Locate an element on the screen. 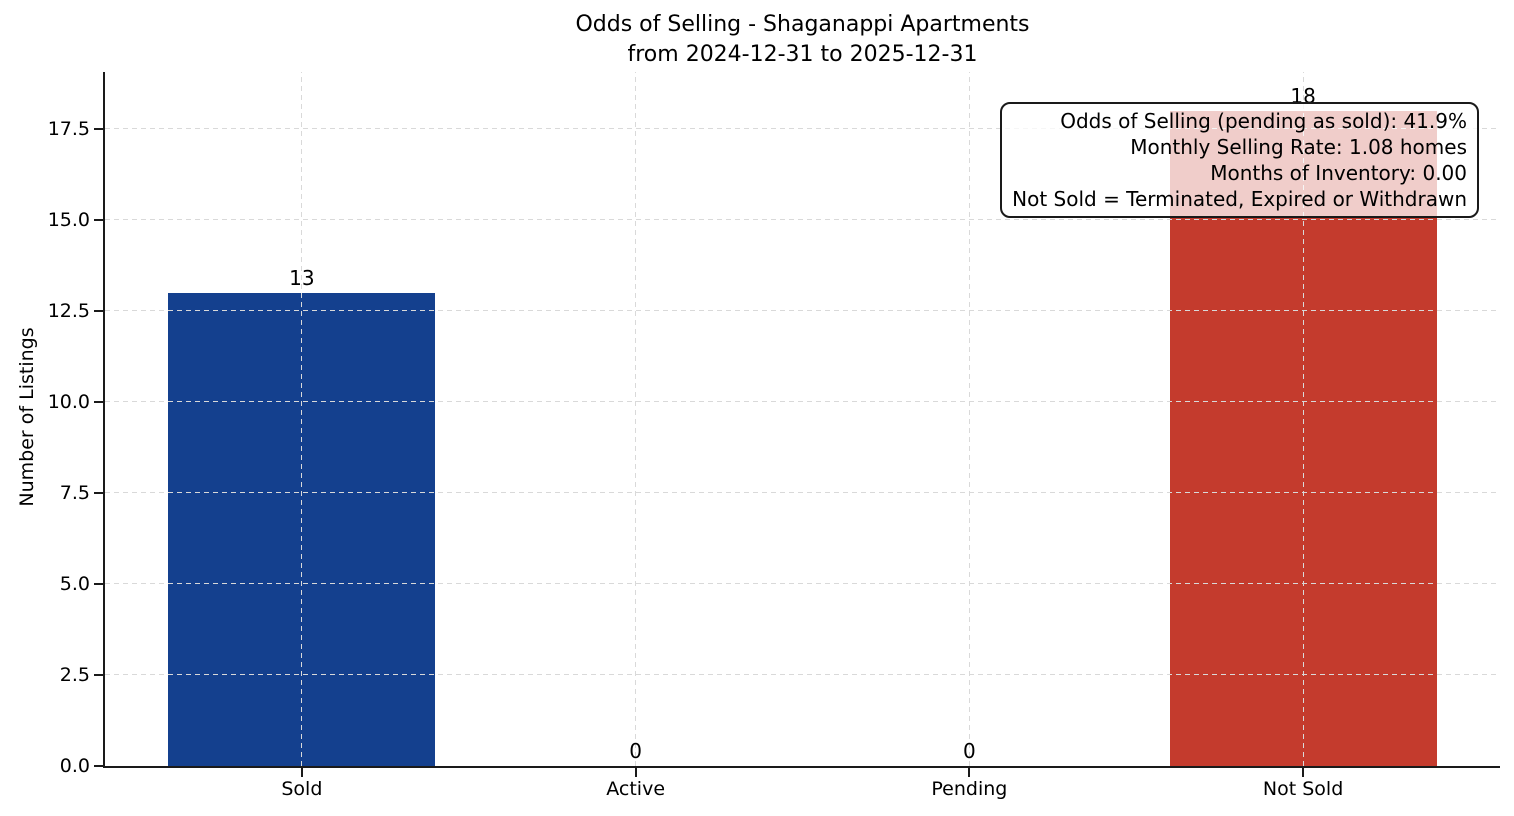 The height and width of the screenshot is (816, 1514). x-tick-mark-not-sold is located at coordinates (1303, 771).